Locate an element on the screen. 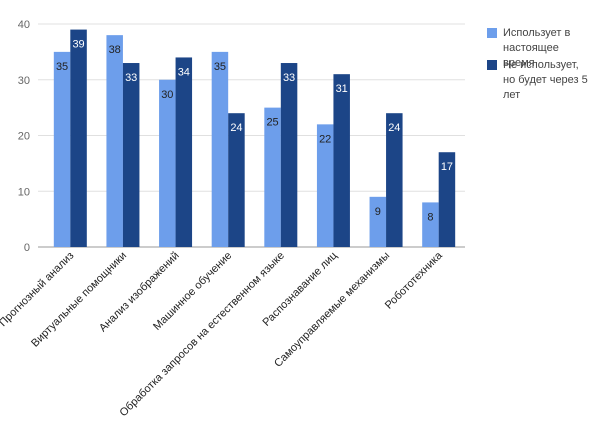 This screenshot has width=589, height=423. data-label: 22 is located at coordinates (325, 139).